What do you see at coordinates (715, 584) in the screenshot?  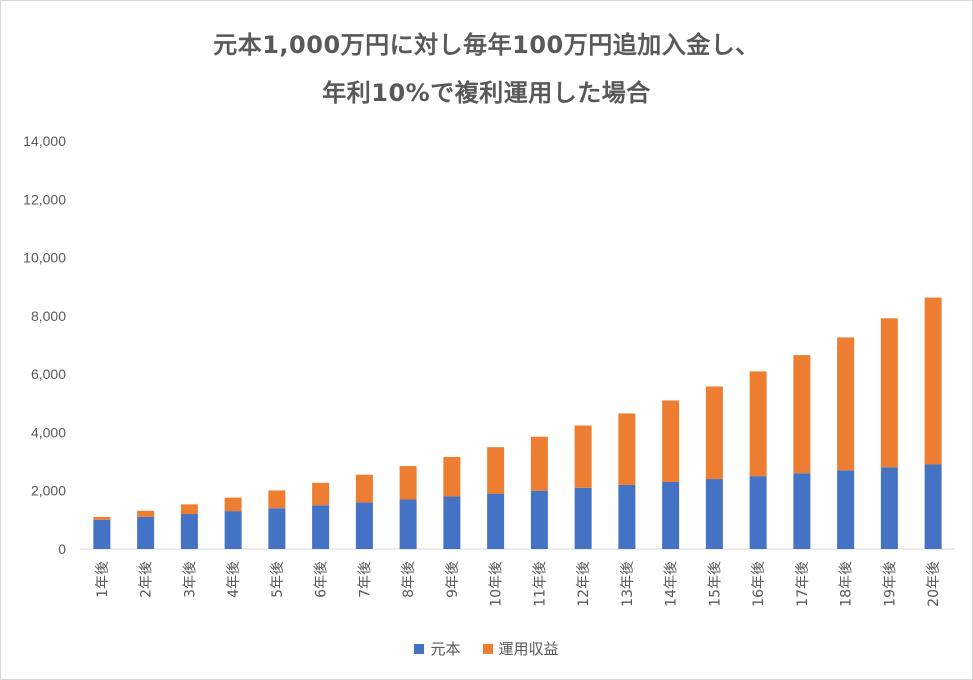 I see `x-tick-label: 15年後` at bounding box center [715, 584].